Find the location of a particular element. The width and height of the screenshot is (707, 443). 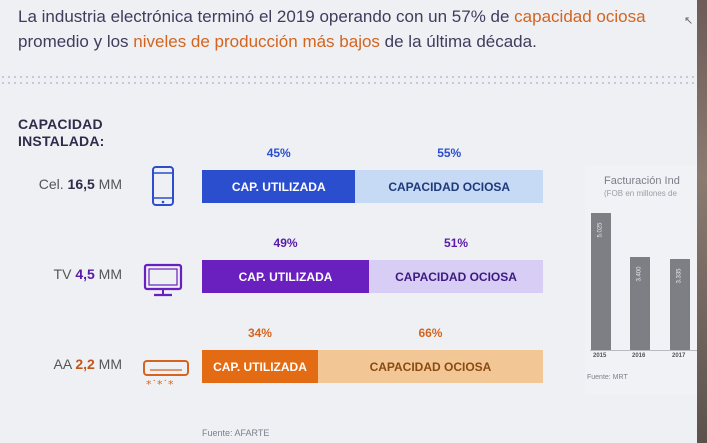

bar-idle-2: CAPACIDAD OCIOSA is located at coordinates (430, 366).